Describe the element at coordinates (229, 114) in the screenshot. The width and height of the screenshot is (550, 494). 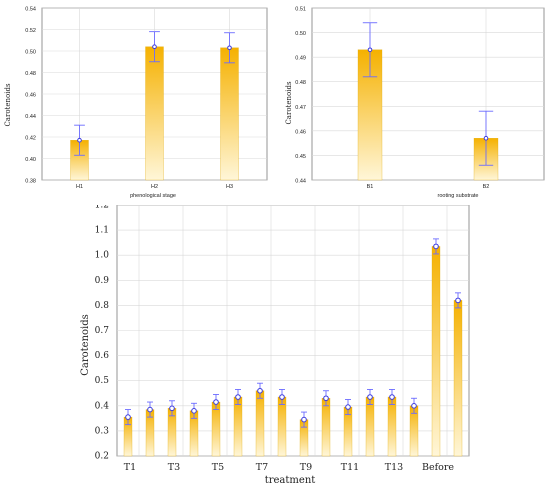
I see `bar-H3` at that location.